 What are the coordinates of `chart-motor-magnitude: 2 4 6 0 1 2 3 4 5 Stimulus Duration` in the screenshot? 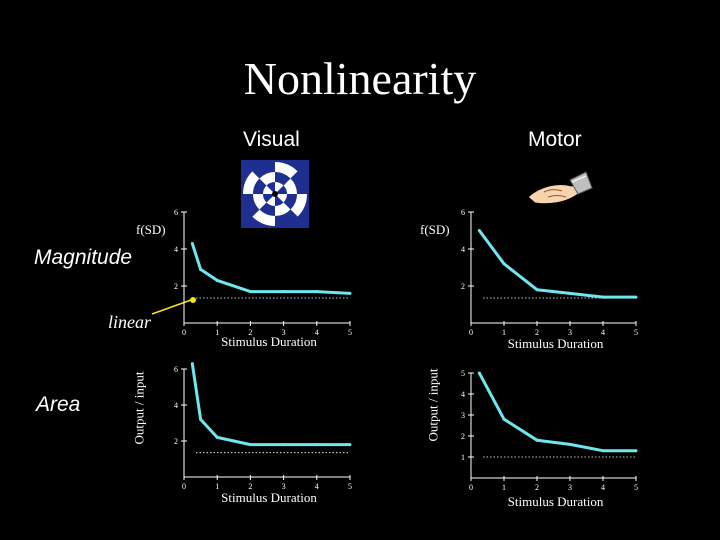 It's located at (549, 279).